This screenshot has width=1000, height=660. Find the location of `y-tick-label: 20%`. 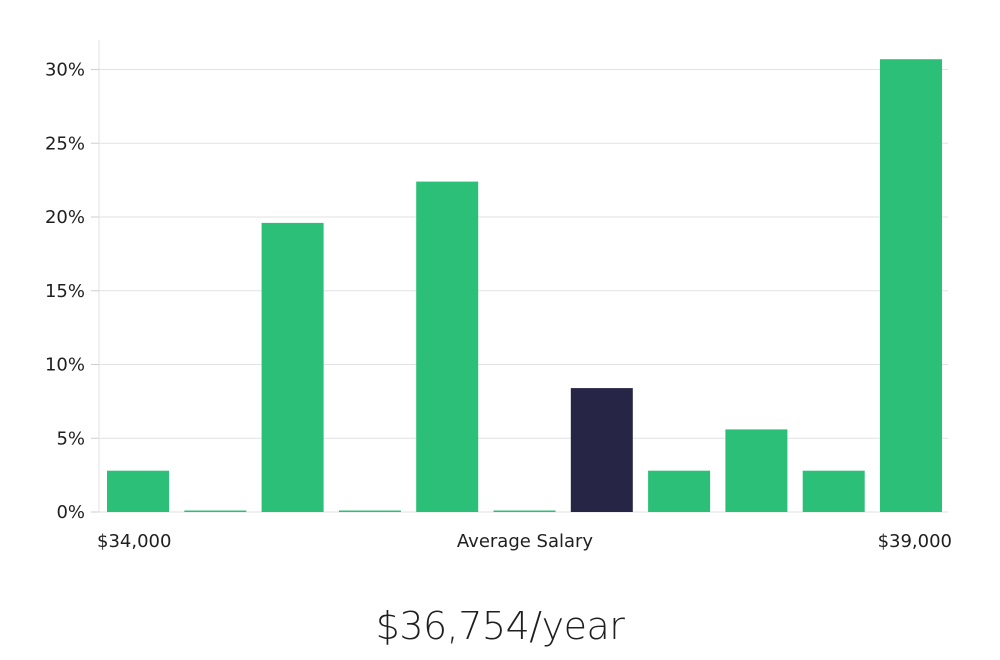

y-tick-label: 20% is located at coordinates (65, 217).